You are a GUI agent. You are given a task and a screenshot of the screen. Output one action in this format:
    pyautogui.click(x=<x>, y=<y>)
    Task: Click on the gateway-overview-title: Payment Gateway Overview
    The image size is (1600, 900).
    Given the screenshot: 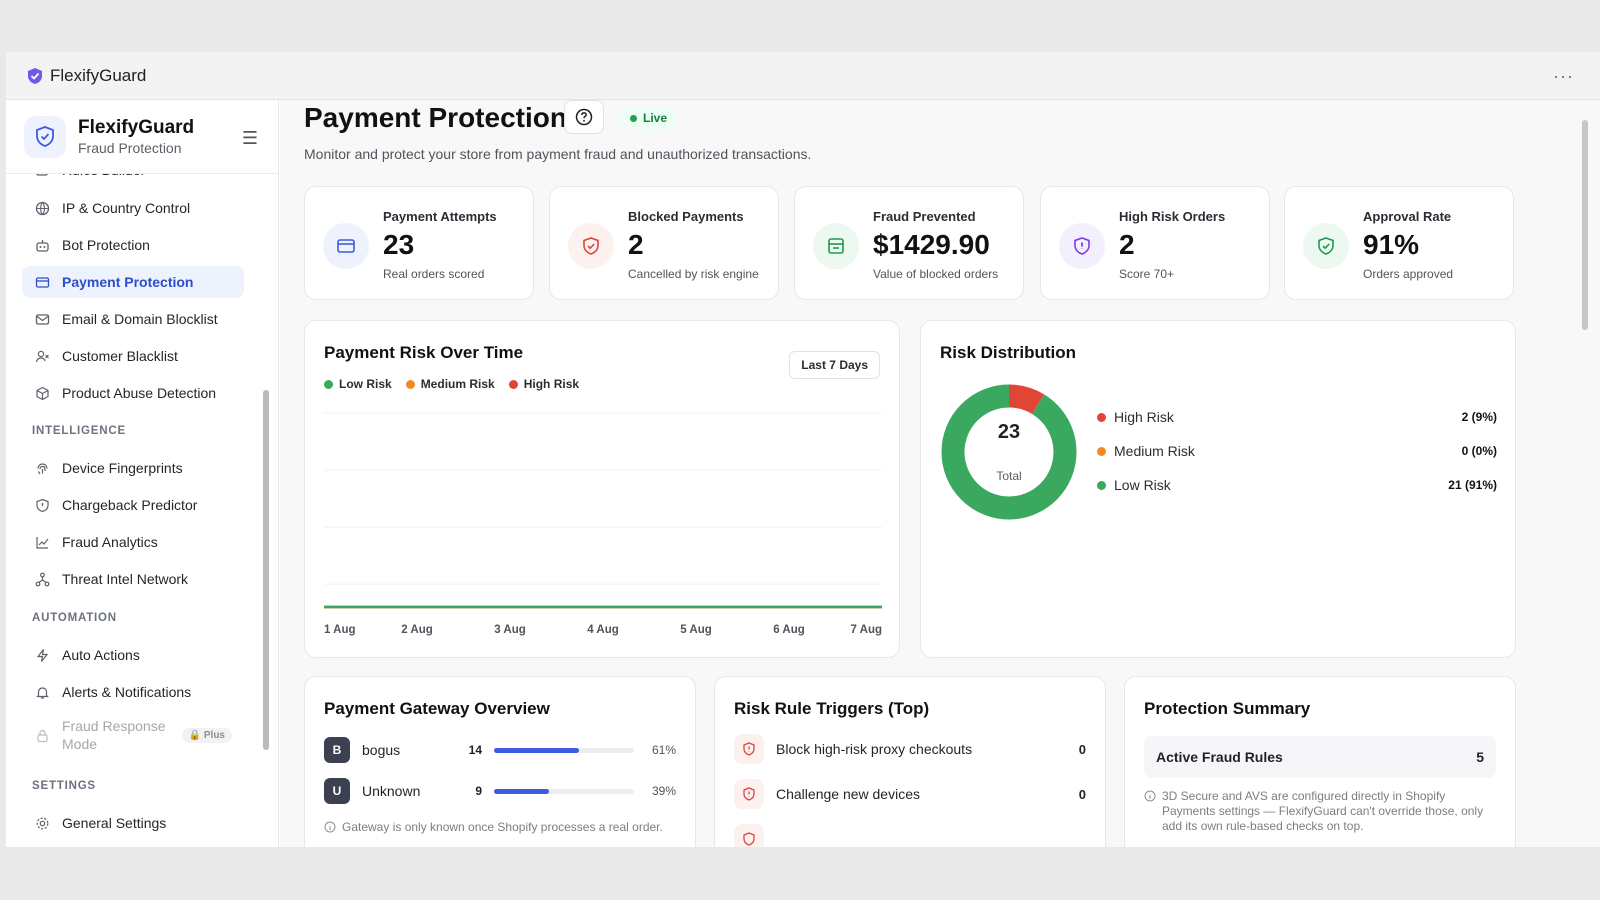 What is the action you would take?
    pyautogui.click(x=437, y=708)
    